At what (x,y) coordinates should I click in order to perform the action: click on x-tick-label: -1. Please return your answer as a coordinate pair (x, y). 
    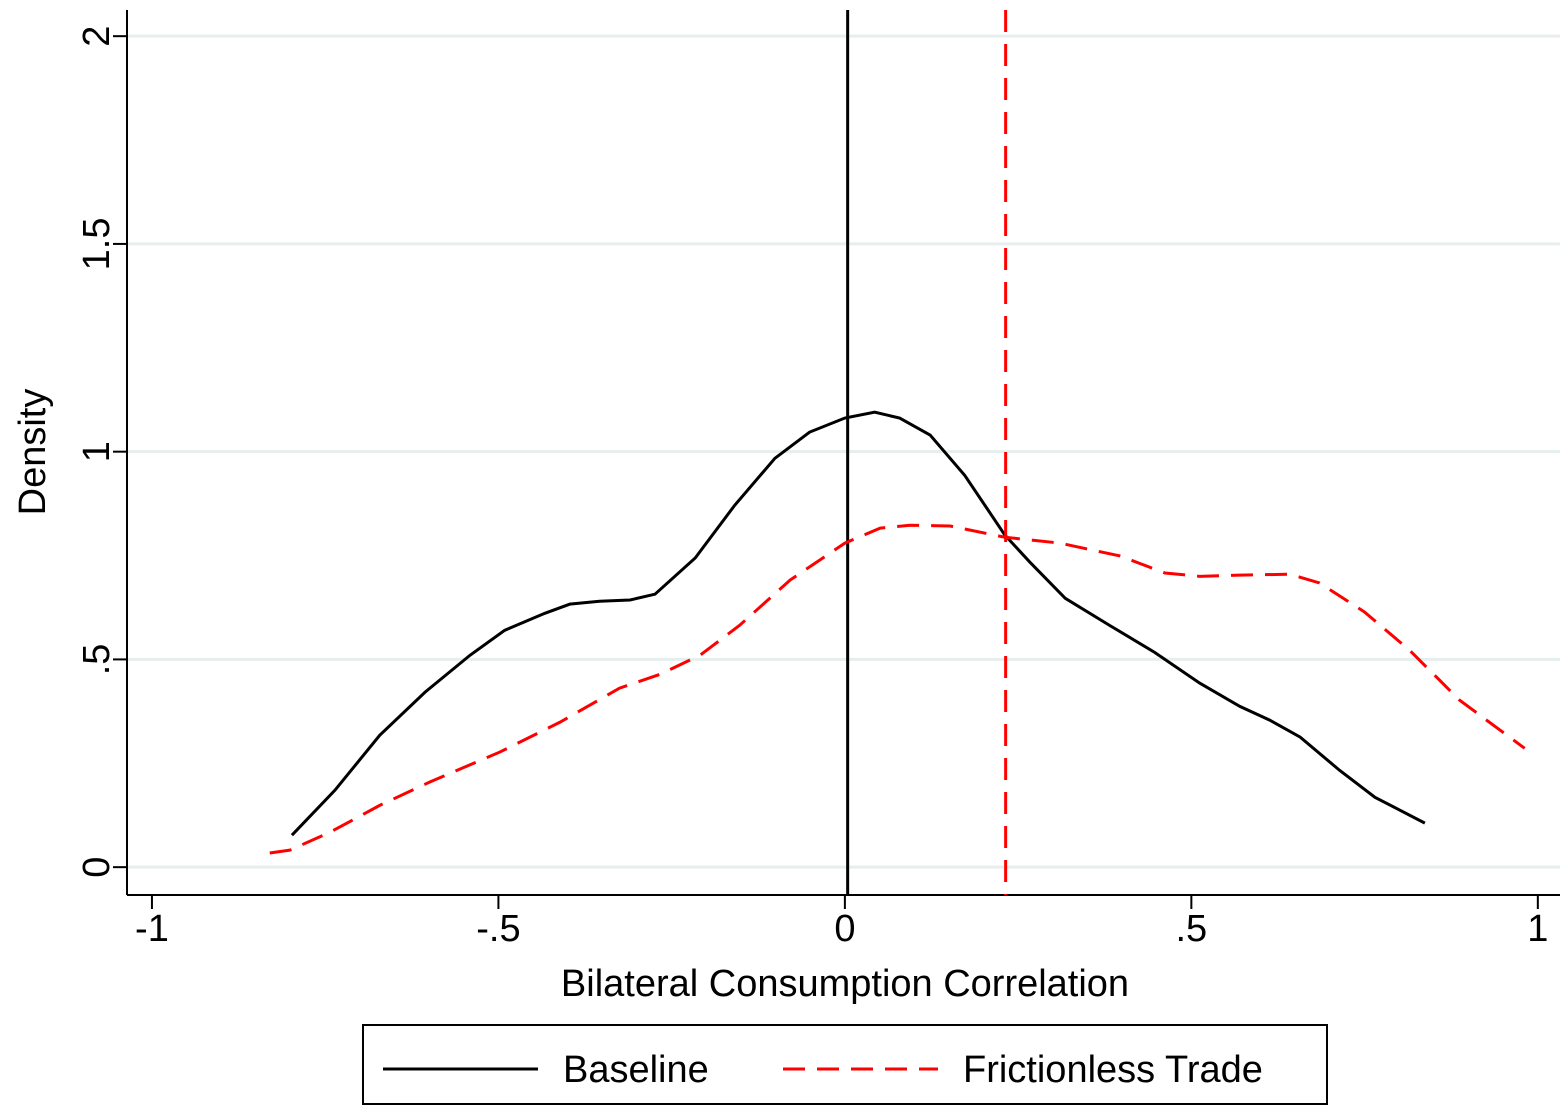
    Looking at the image, I should click on (152, 929).